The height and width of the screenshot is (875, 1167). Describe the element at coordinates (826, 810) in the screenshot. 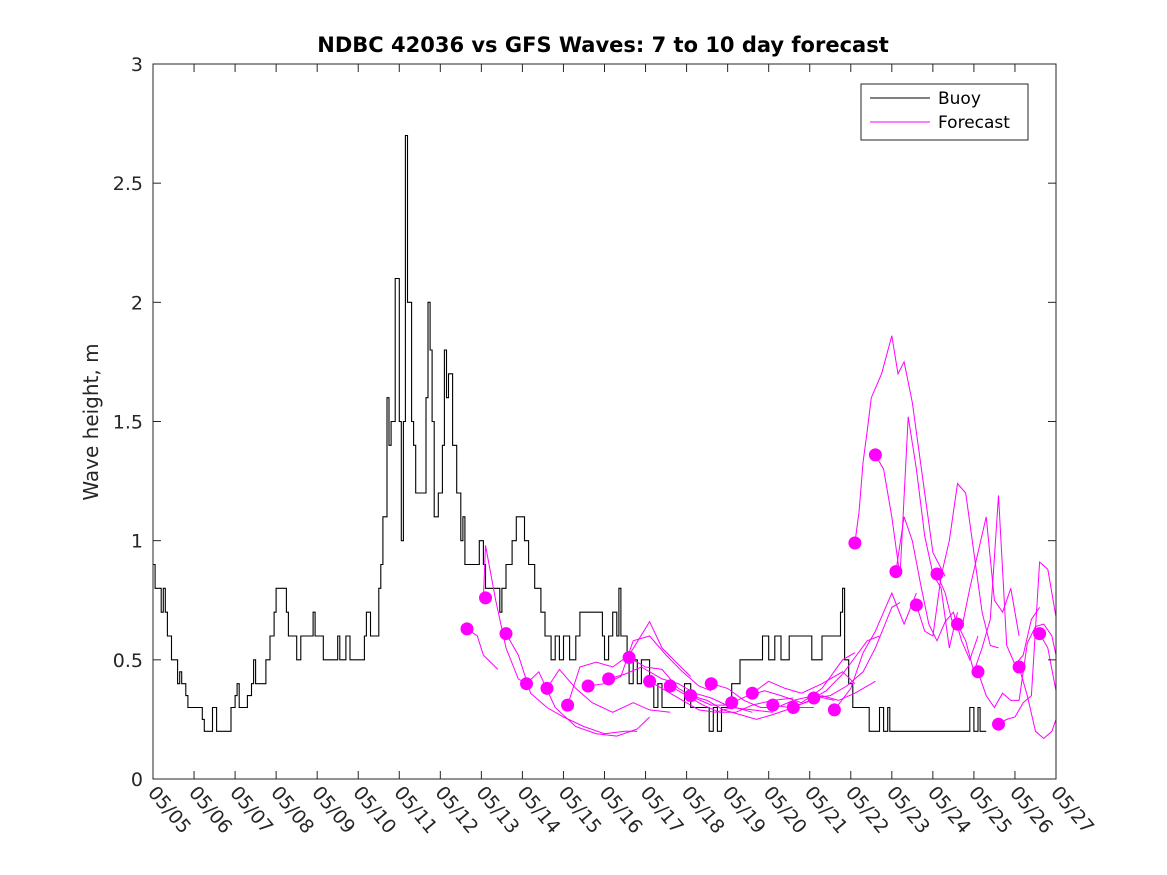

I see `x-tick-label: 05/21` at that location.